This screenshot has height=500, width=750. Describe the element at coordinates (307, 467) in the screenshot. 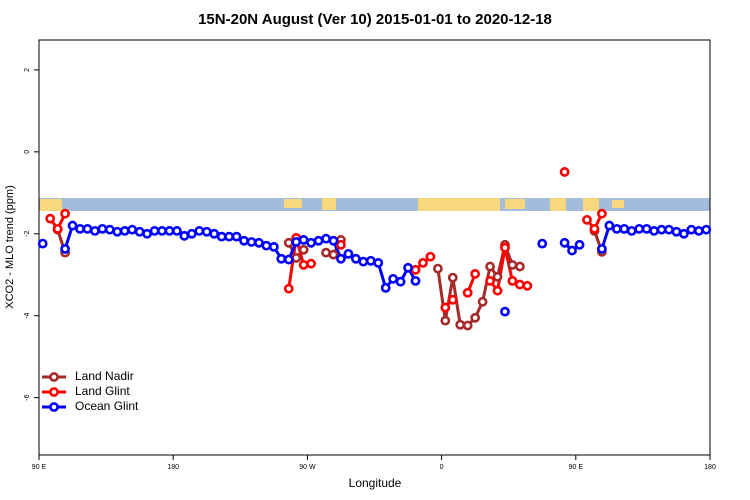

I see `x-tick-label: 90 W` at that location.